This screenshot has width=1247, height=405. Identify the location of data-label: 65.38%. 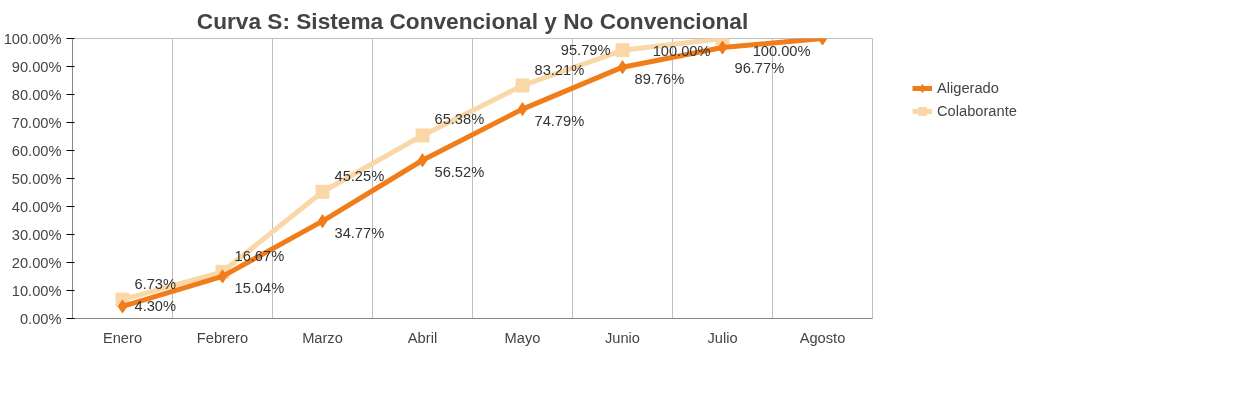
(459, 119).